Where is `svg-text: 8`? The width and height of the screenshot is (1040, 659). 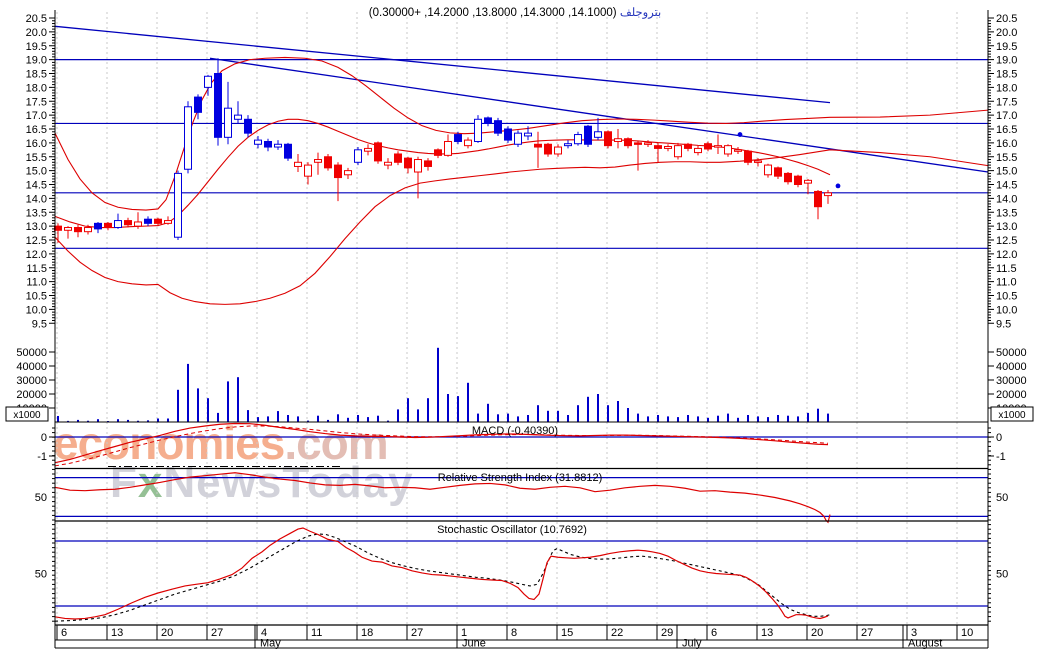 svg-text: 8 is located at coordinates (514, 633).